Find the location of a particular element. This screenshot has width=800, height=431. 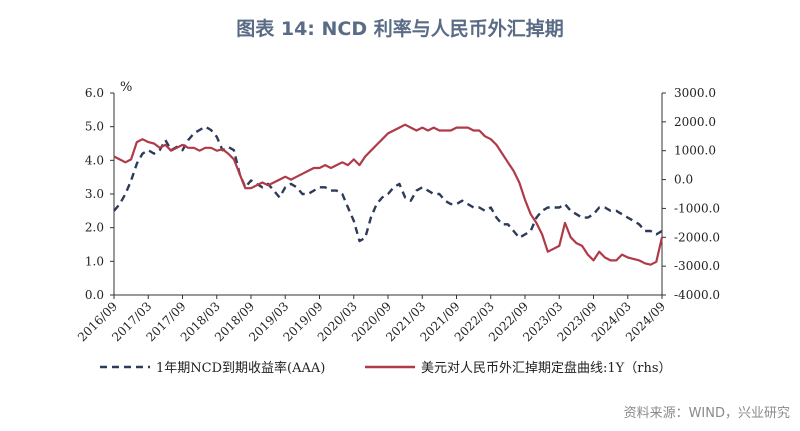

right-tick-label: -4000.0 is located at coordinates (697, 295).